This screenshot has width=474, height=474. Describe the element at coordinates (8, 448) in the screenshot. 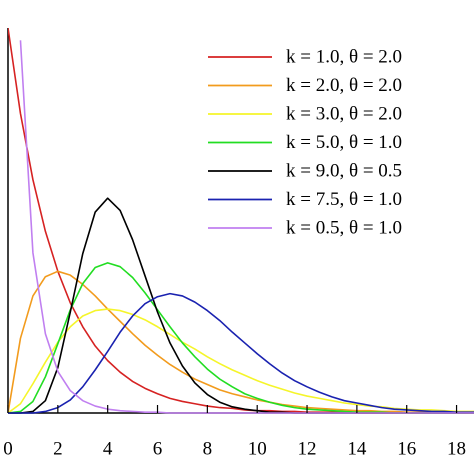

I see `x-tick-label: 0` at that location.